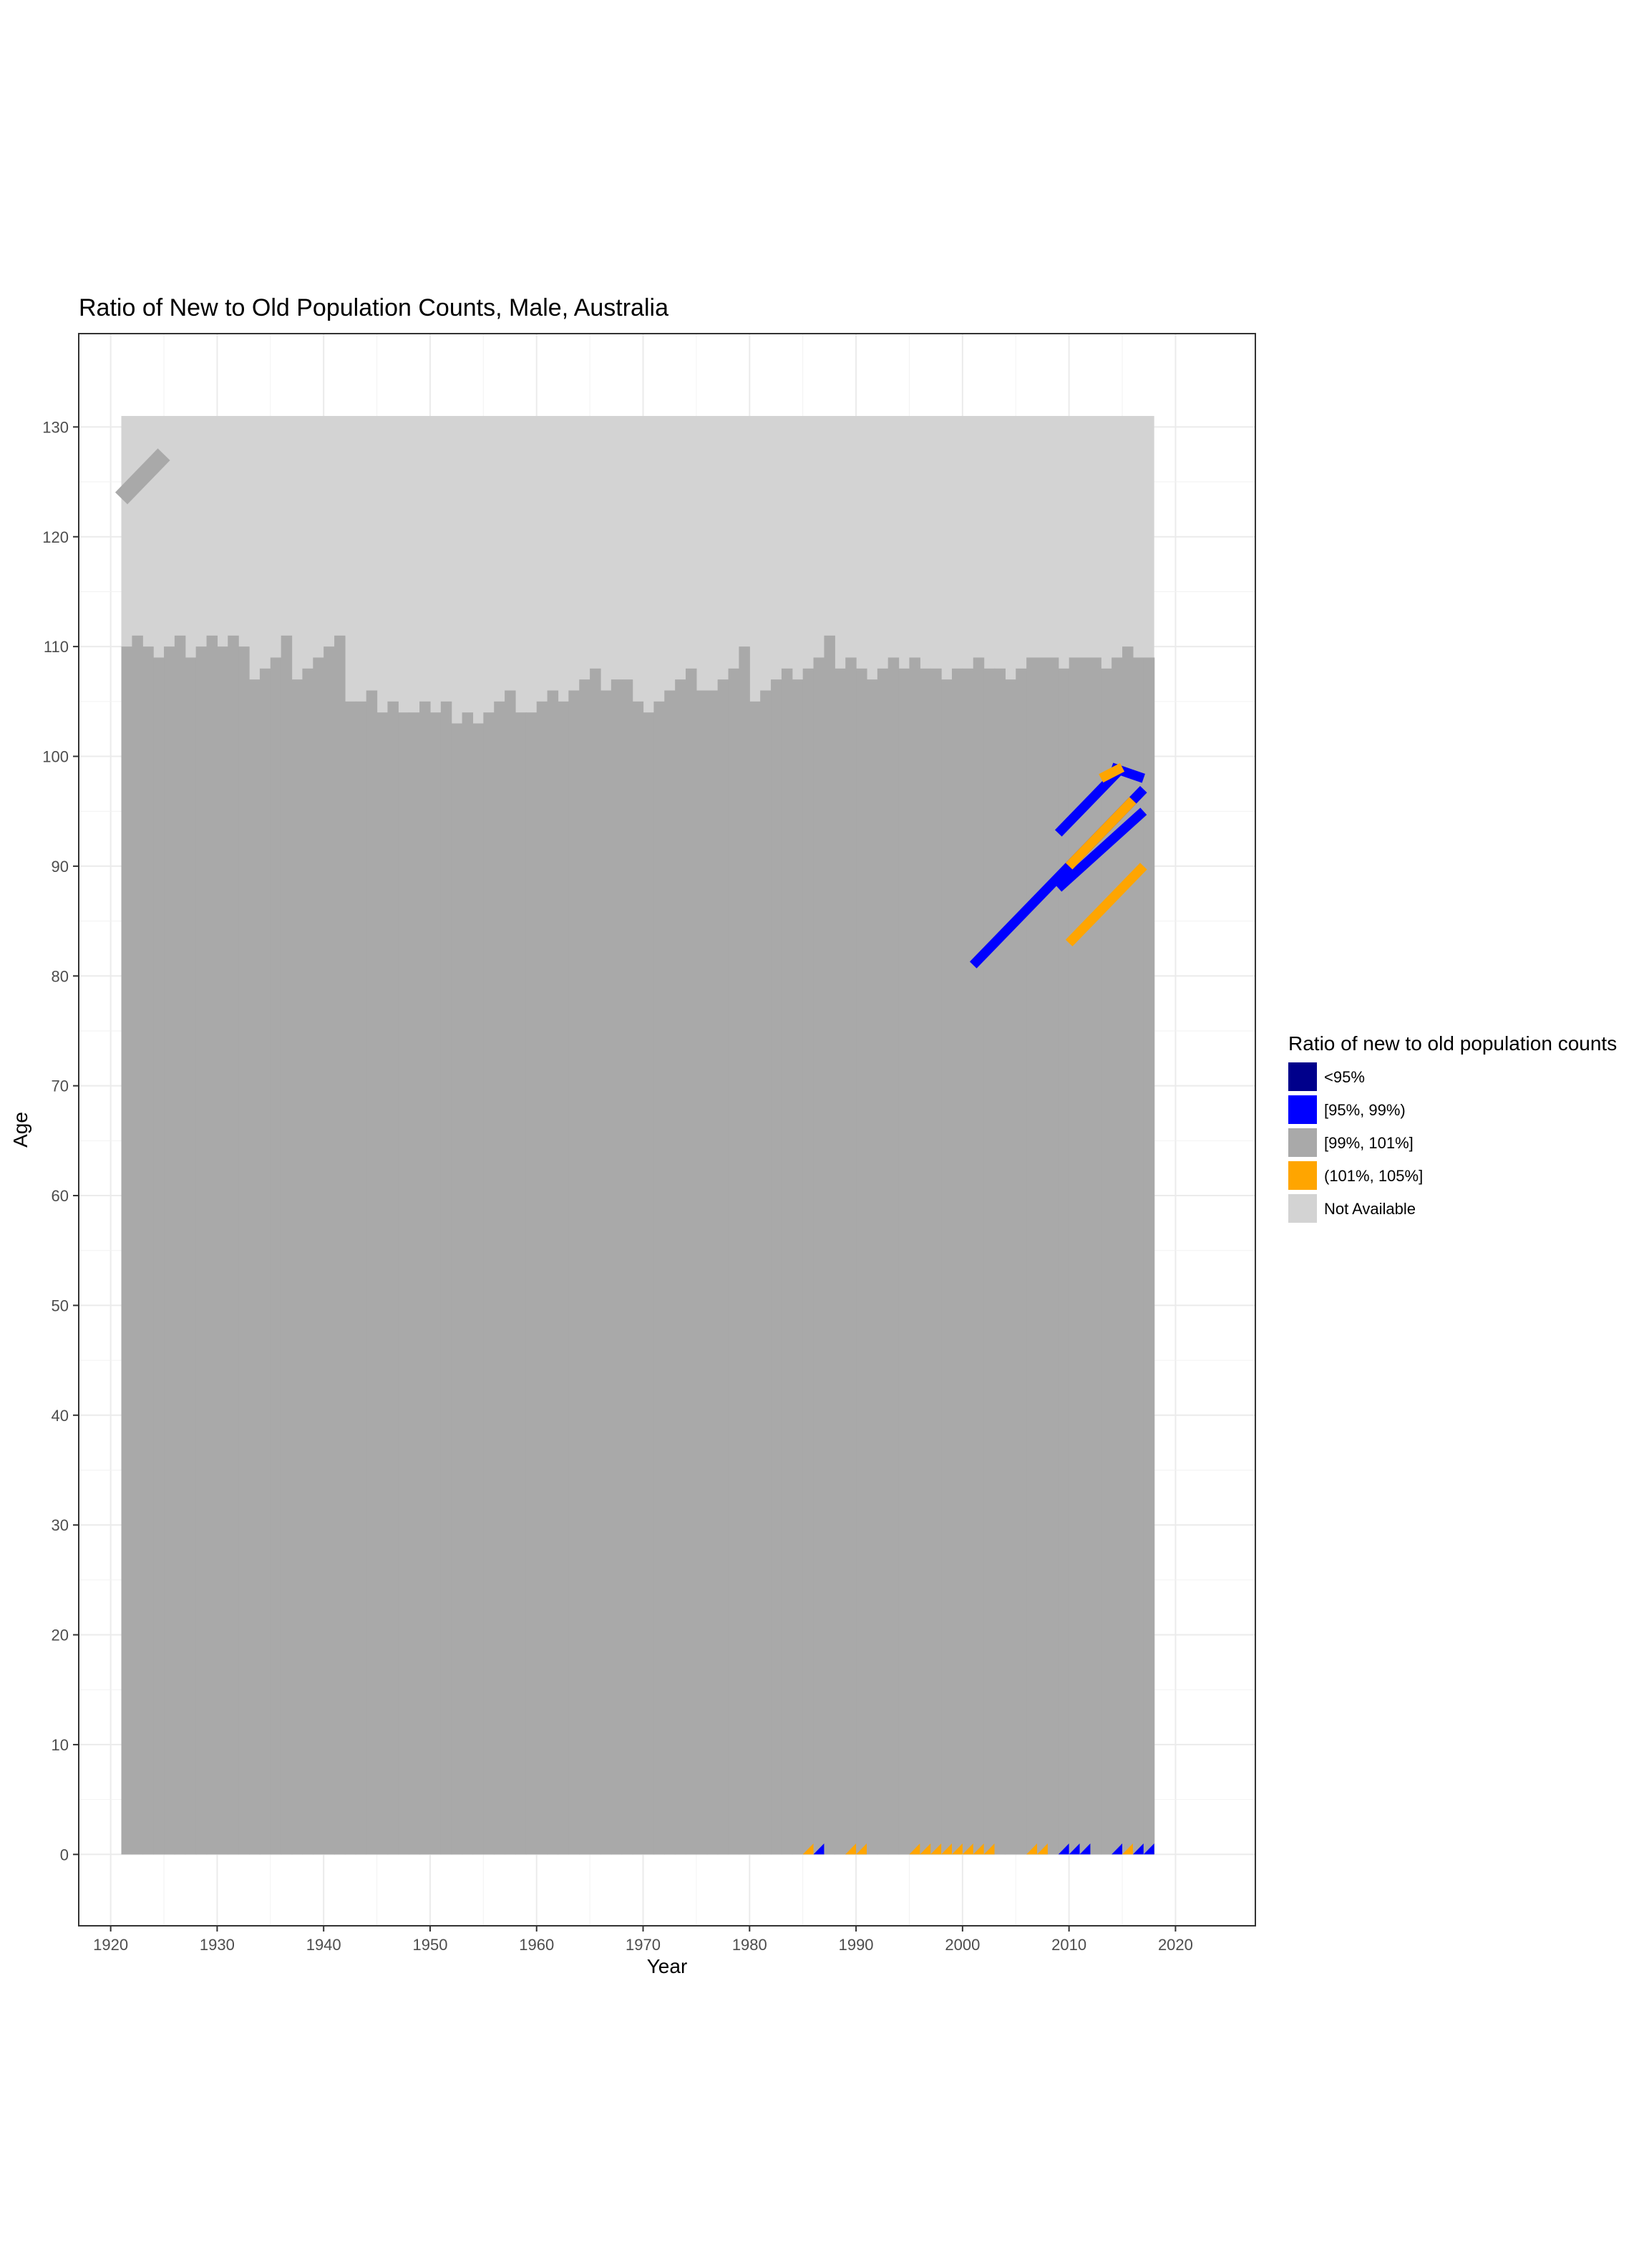 The image size is (1649, 2268). I want to click on y-tick-label-10: 10, so click(60, 1745).